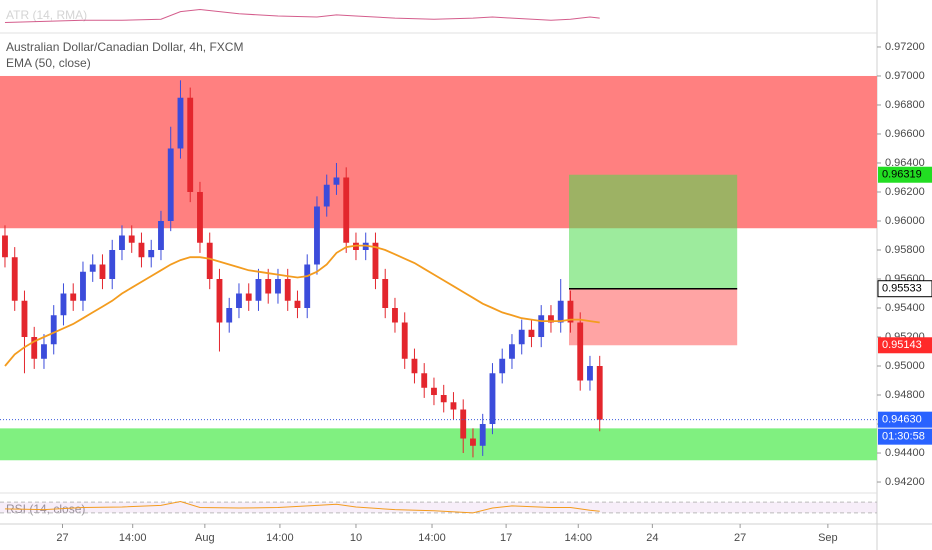 The image size is (932, 550). Describe the element at coordinates (506, 538) in the screenshot. I see `x-tick-label: 17` at that location.